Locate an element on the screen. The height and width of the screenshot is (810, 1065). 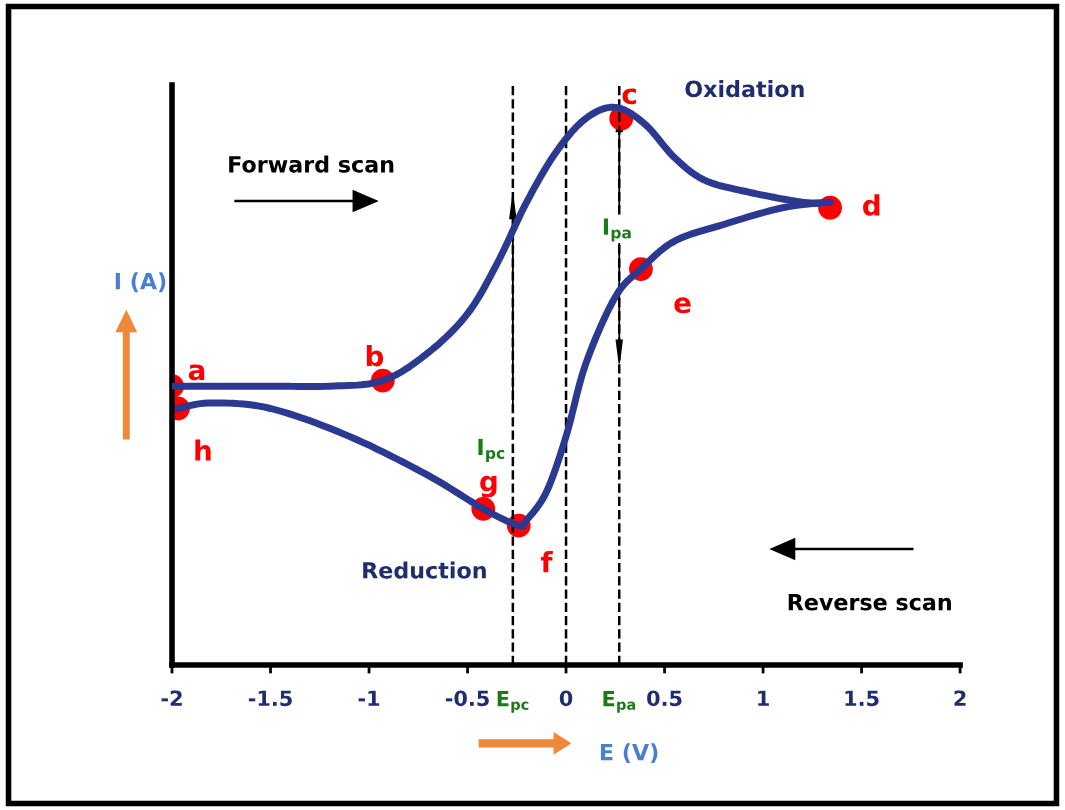
ref-line-label: E$_{pa}$ is located at coordinates (619, 702).